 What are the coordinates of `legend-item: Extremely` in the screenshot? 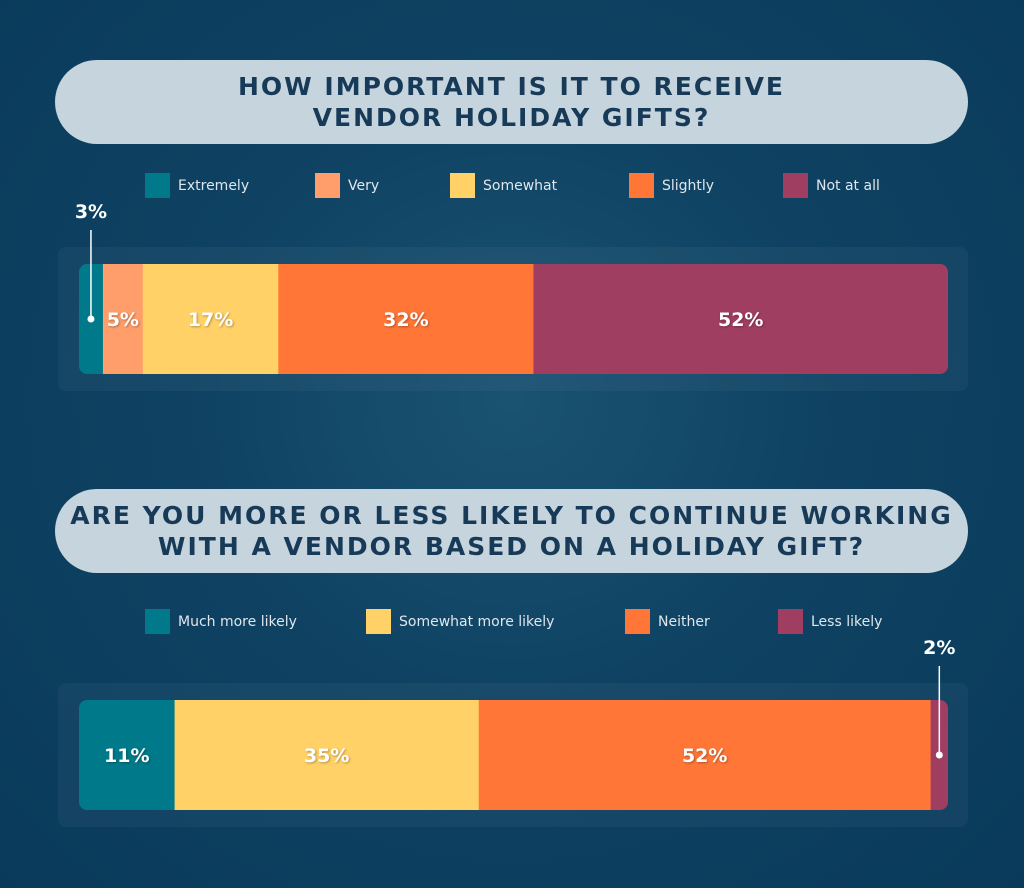 It's located at (197, 185).